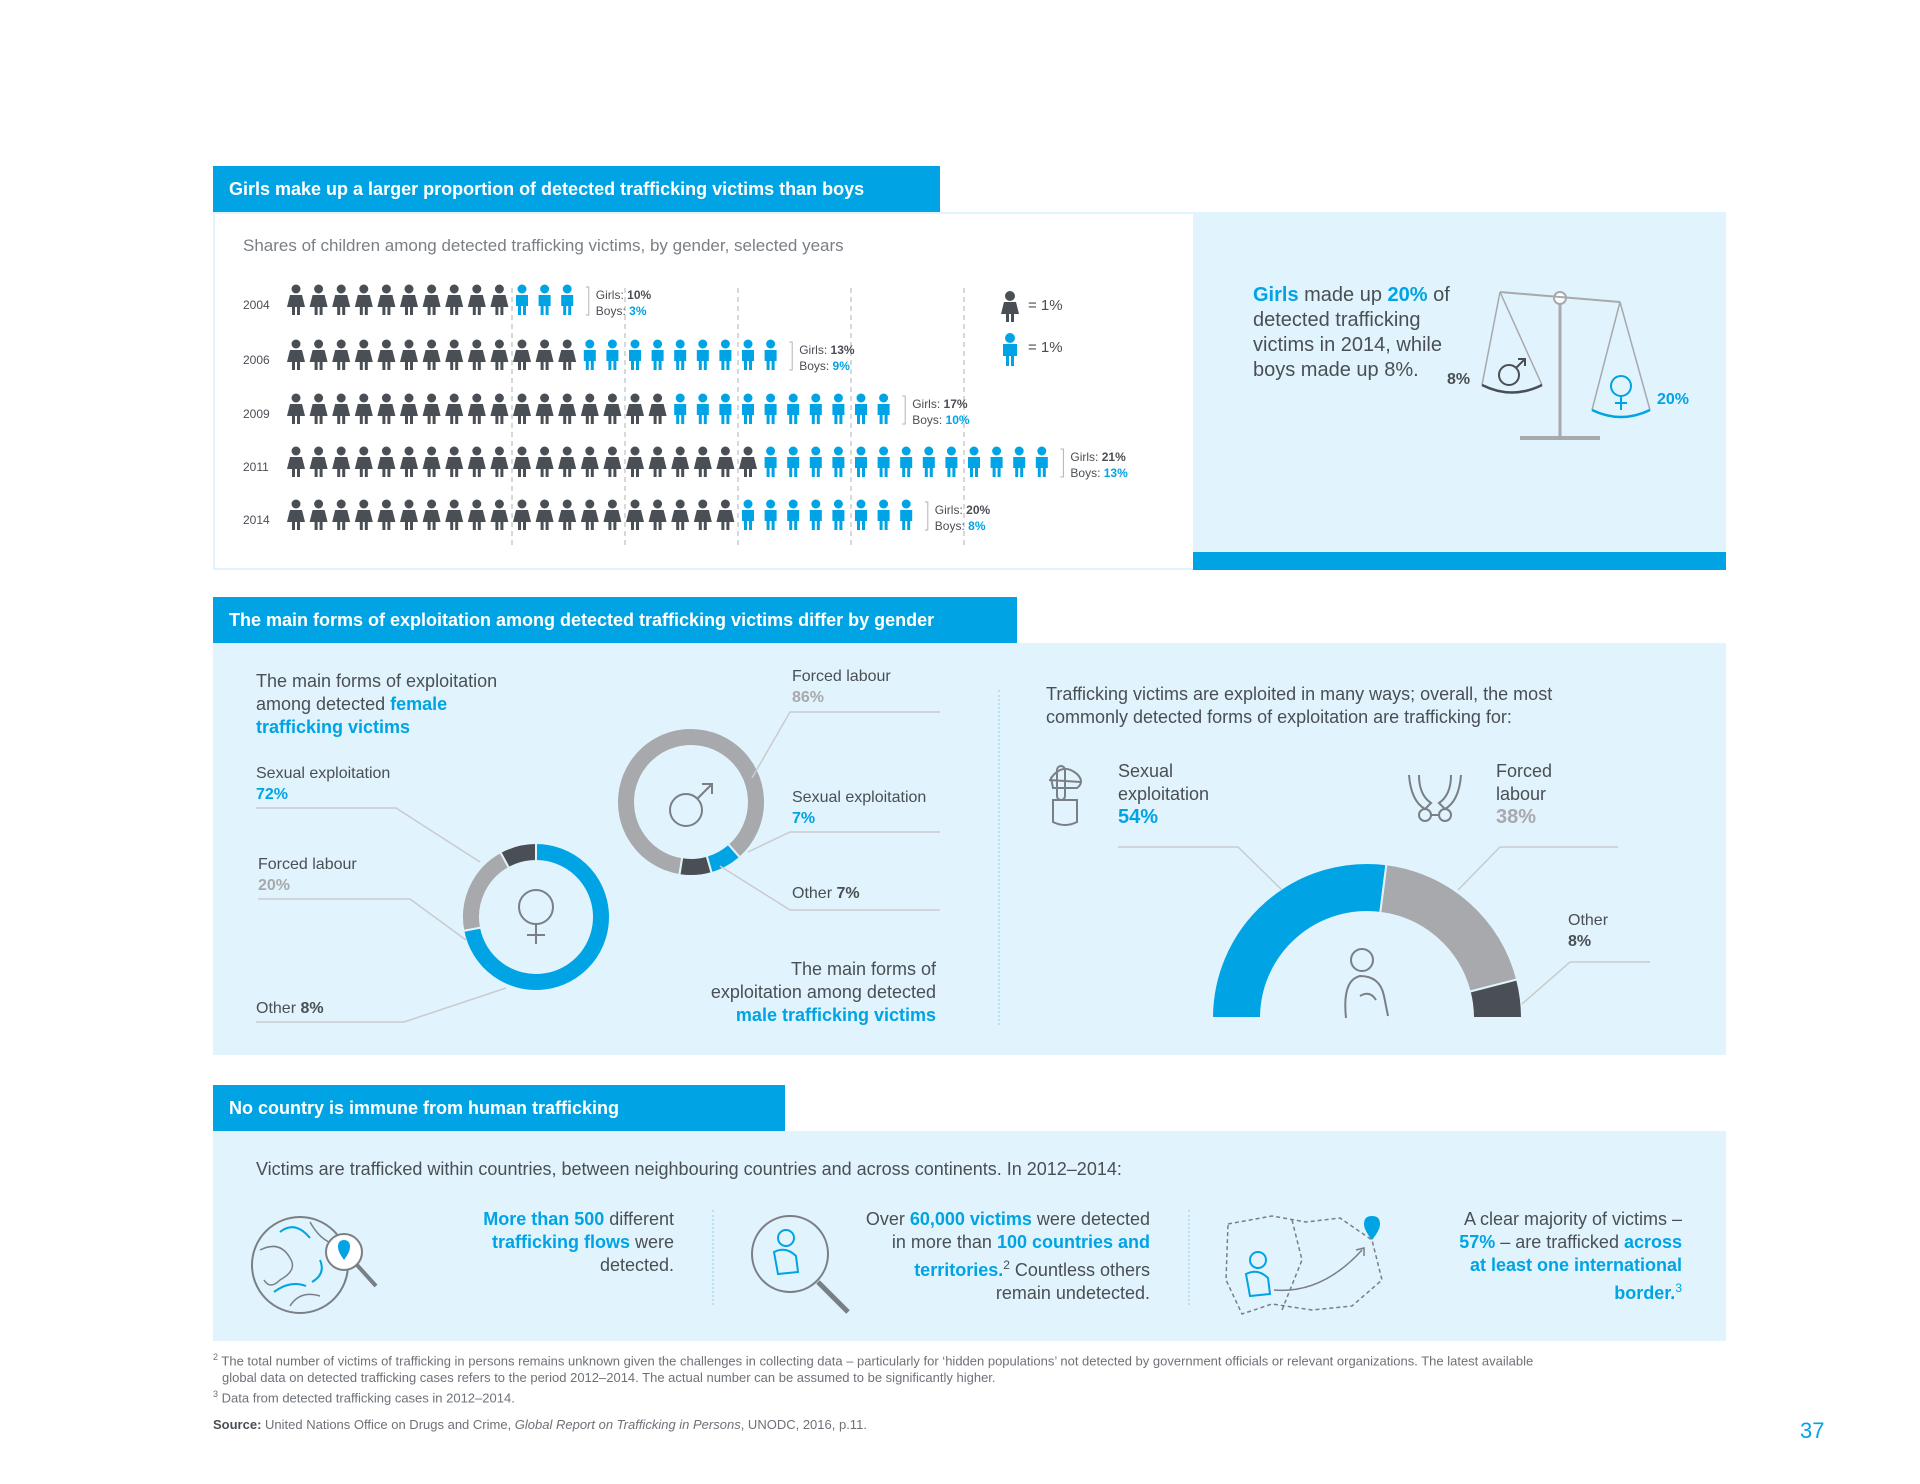 The image size is (1920, 1484). What do you see at coordinates (1090, 1219) in the screenshot?
I see `victims-t2: were detected` at bounding box center [1090, 1219].